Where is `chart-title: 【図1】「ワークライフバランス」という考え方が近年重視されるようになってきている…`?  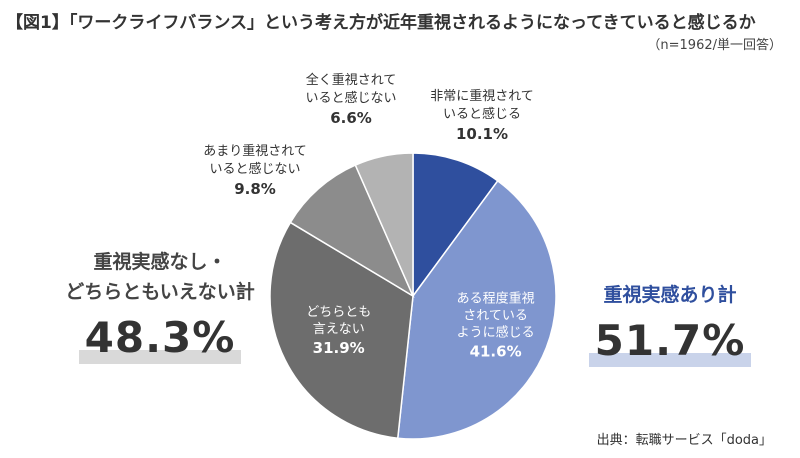
chart-title: 【図1】「ワークライフバランス」という考え方が近年重視されるようになってきている… is located at coordinates (381, 23).